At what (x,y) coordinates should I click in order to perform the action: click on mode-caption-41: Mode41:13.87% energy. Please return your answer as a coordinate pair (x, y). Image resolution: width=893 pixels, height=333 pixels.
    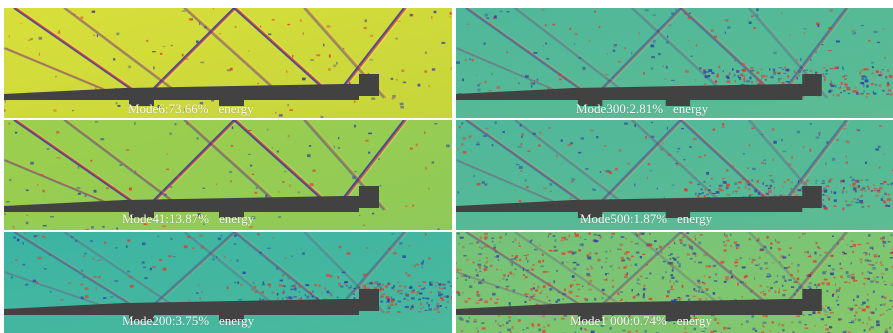
    Looking at the image, I should click on (188, 219).